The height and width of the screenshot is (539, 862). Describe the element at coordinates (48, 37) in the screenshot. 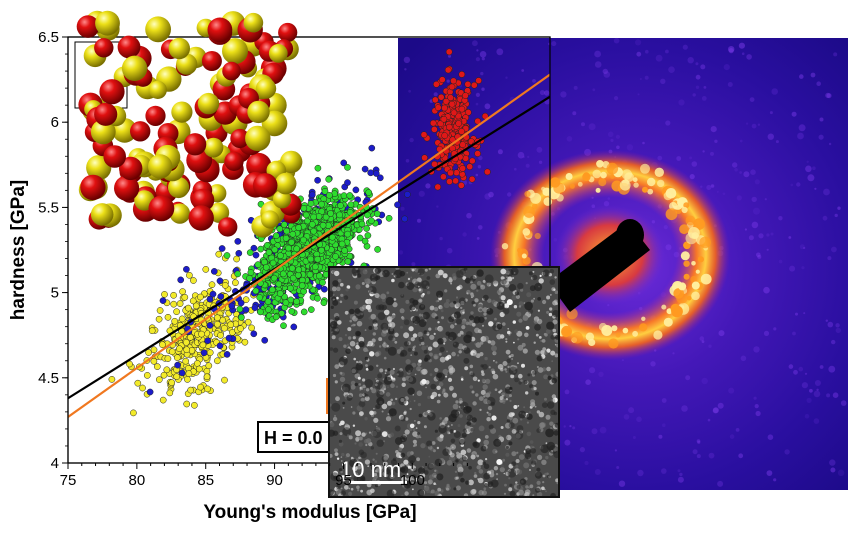

I see `y-tick-label: 6.5` at that location.